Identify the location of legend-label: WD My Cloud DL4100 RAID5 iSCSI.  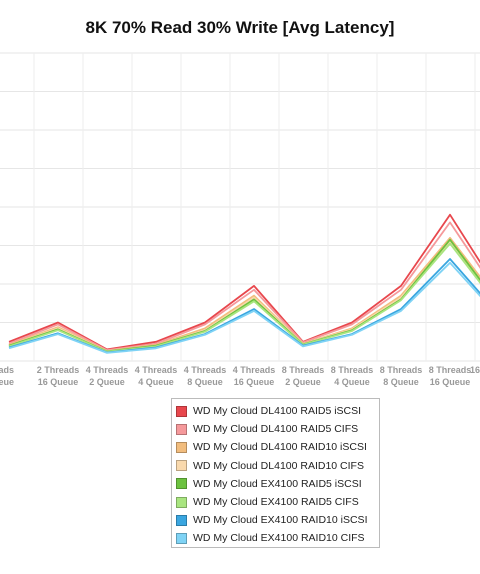
(277, 411).